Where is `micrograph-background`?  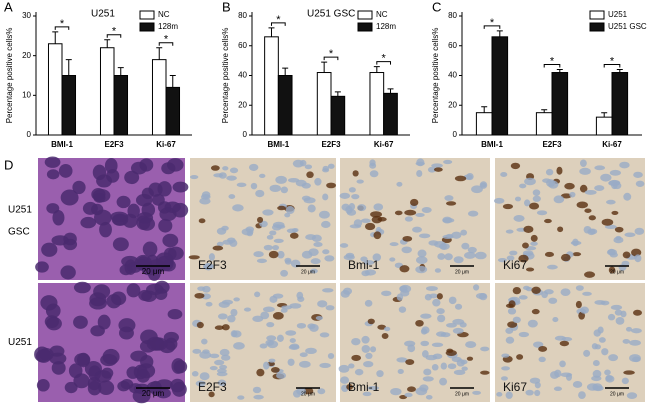 micrograph-background is located at coordinates (263, 342).